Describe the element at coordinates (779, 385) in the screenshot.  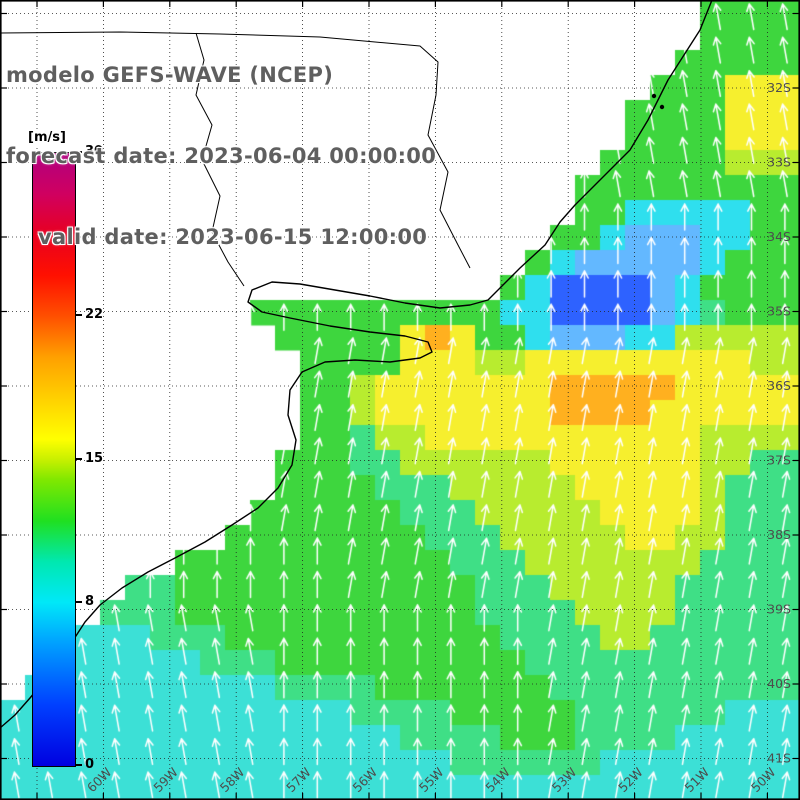
I see `latitude-label: 36S` at that location.